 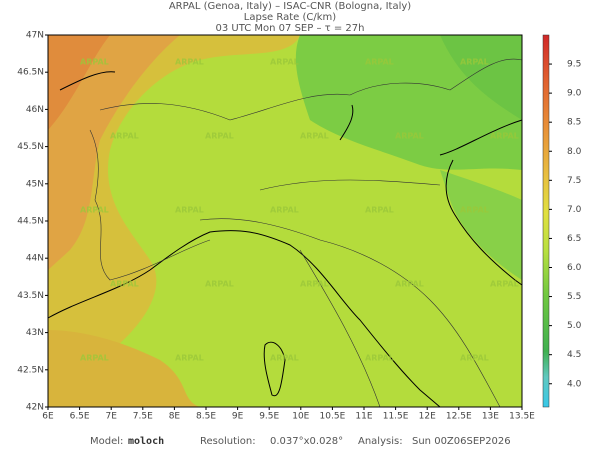 What do you see at coordinates (396, 417) in the screenshot?
I see `x-tick-label: 11.5E` at bounding box center [396, 417].